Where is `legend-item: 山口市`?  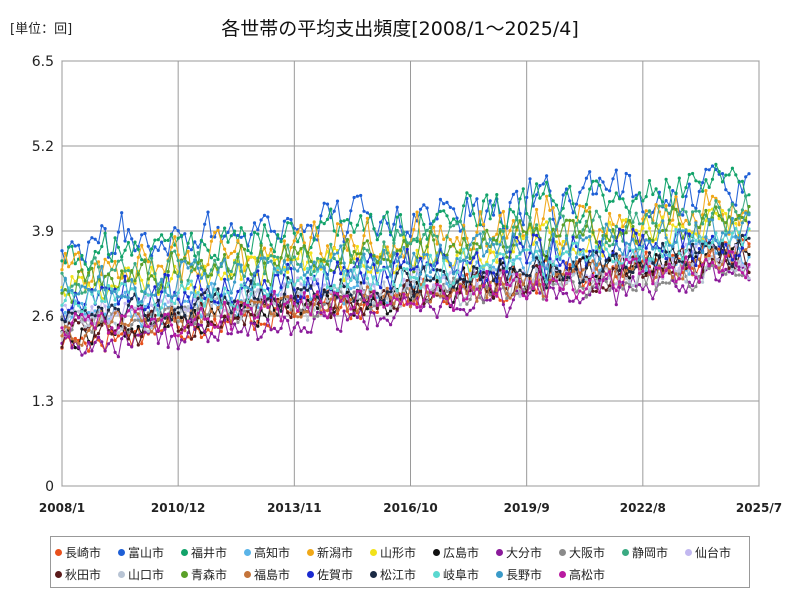
legend-item: 山口市 is located at coordinates (149, 574).